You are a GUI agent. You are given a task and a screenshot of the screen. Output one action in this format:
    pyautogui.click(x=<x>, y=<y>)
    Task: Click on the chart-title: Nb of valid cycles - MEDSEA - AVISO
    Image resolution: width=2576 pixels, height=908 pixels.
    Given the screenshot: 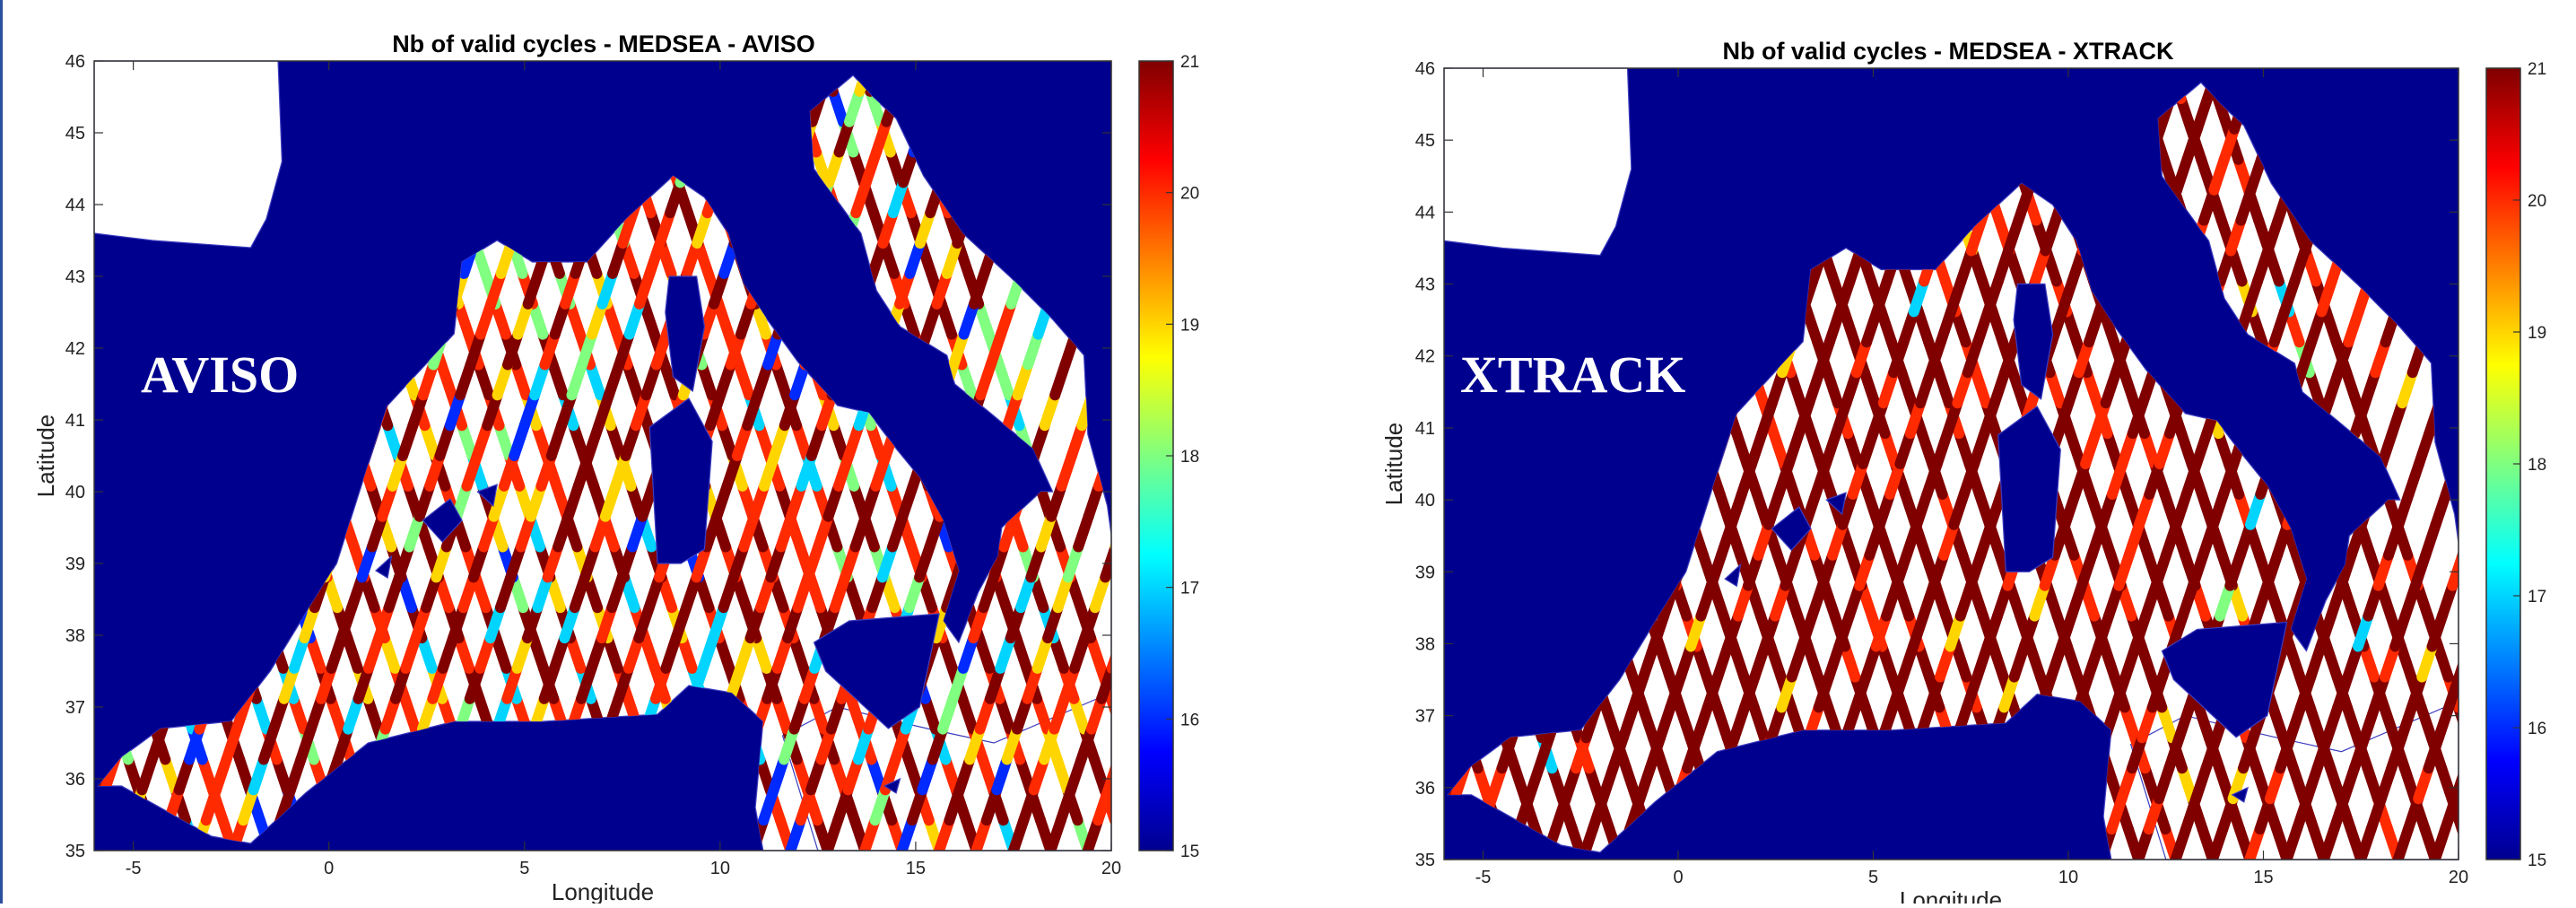 What is the action you would take?
    pyautogui.click(x=603, y=44)
    